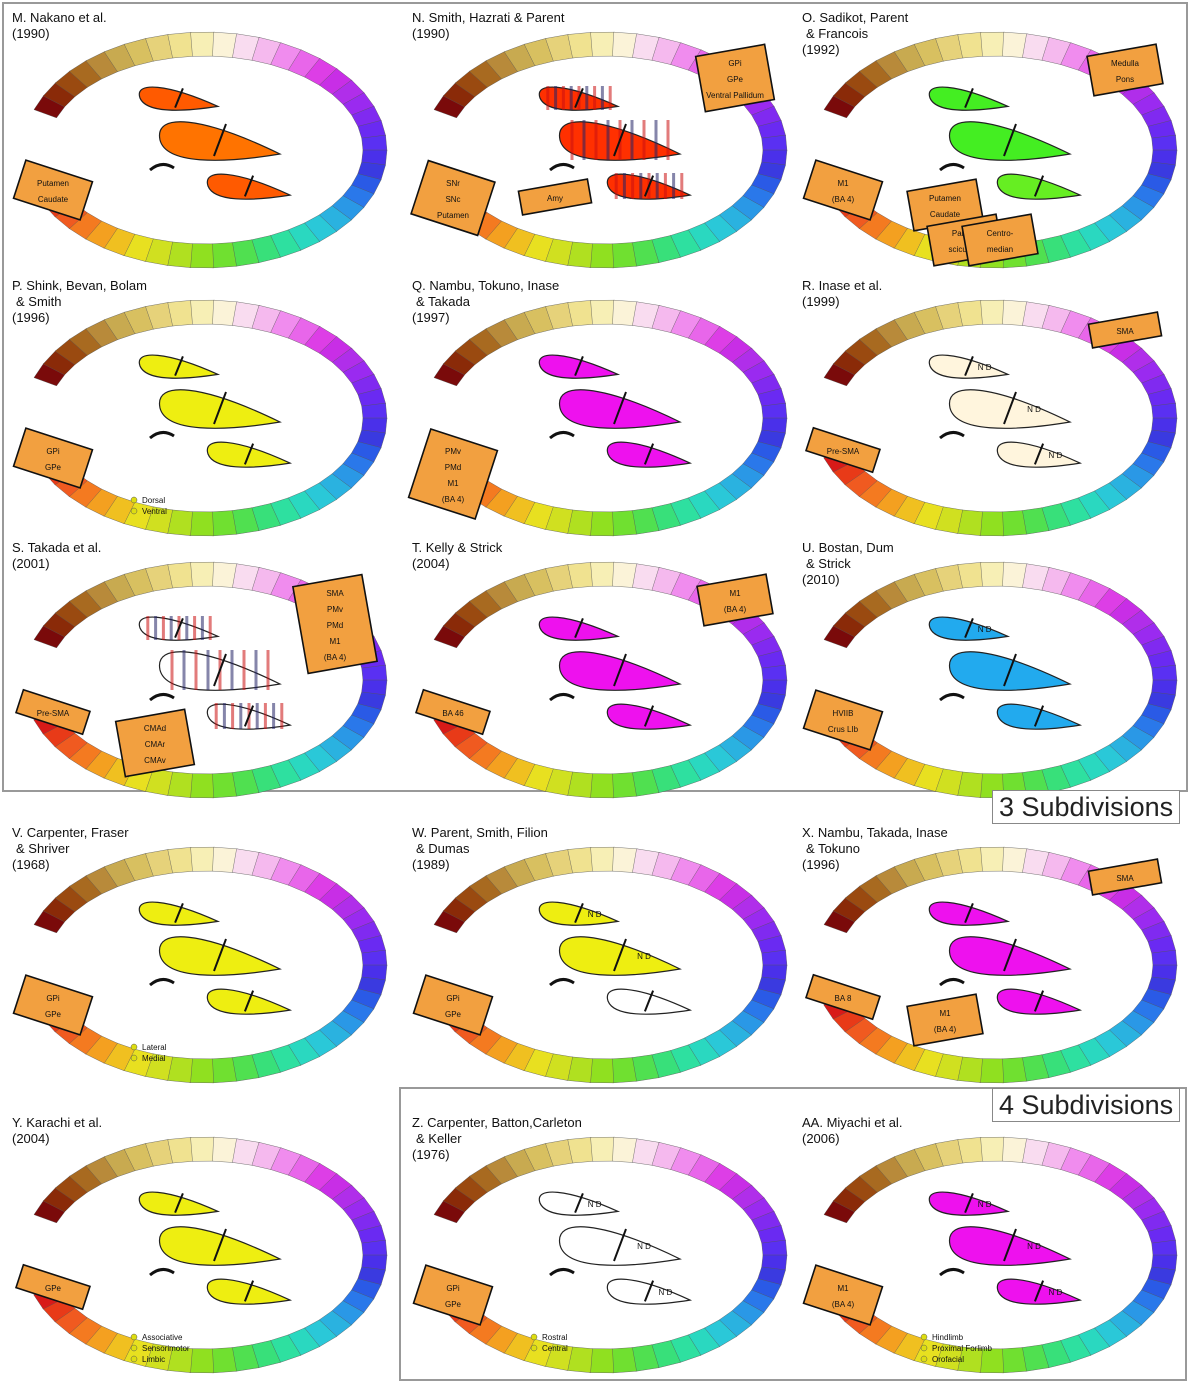 The image size is (1192, 1383). Describe the element at coordinates (852, 1122) in the screenshot. I see `panel-title-line: AA. Miyachi et al.` at that location.